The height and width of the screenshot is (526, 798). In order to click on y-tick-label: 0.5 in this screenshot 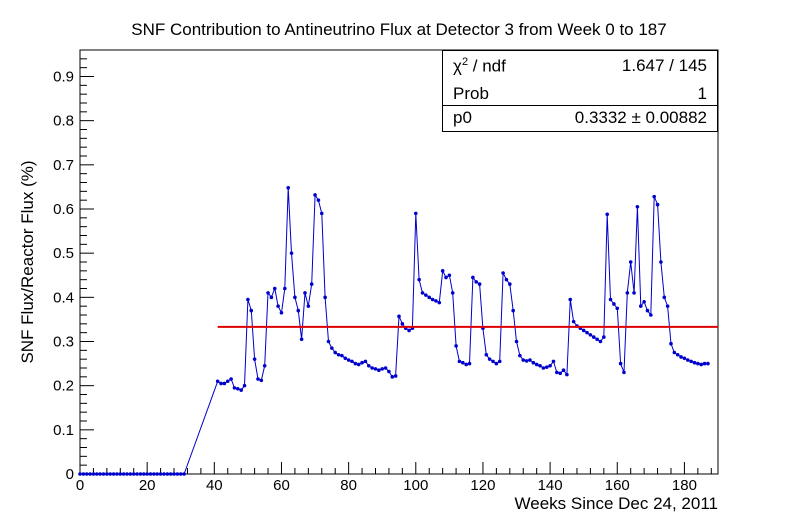, I will do `click(63, 253)`.